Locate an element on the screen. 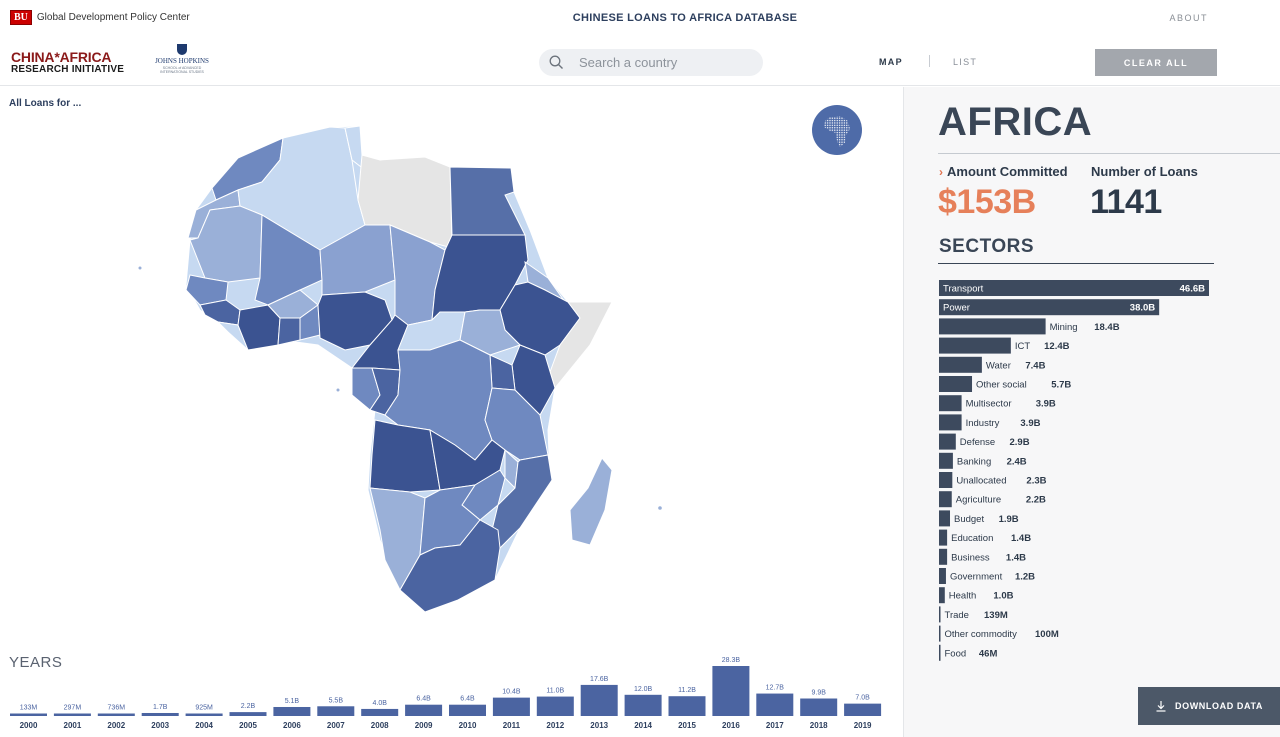 The height and width of the screenshot is (737, 1280). sector-bar-unallocated is located at coordinates (946, 480).